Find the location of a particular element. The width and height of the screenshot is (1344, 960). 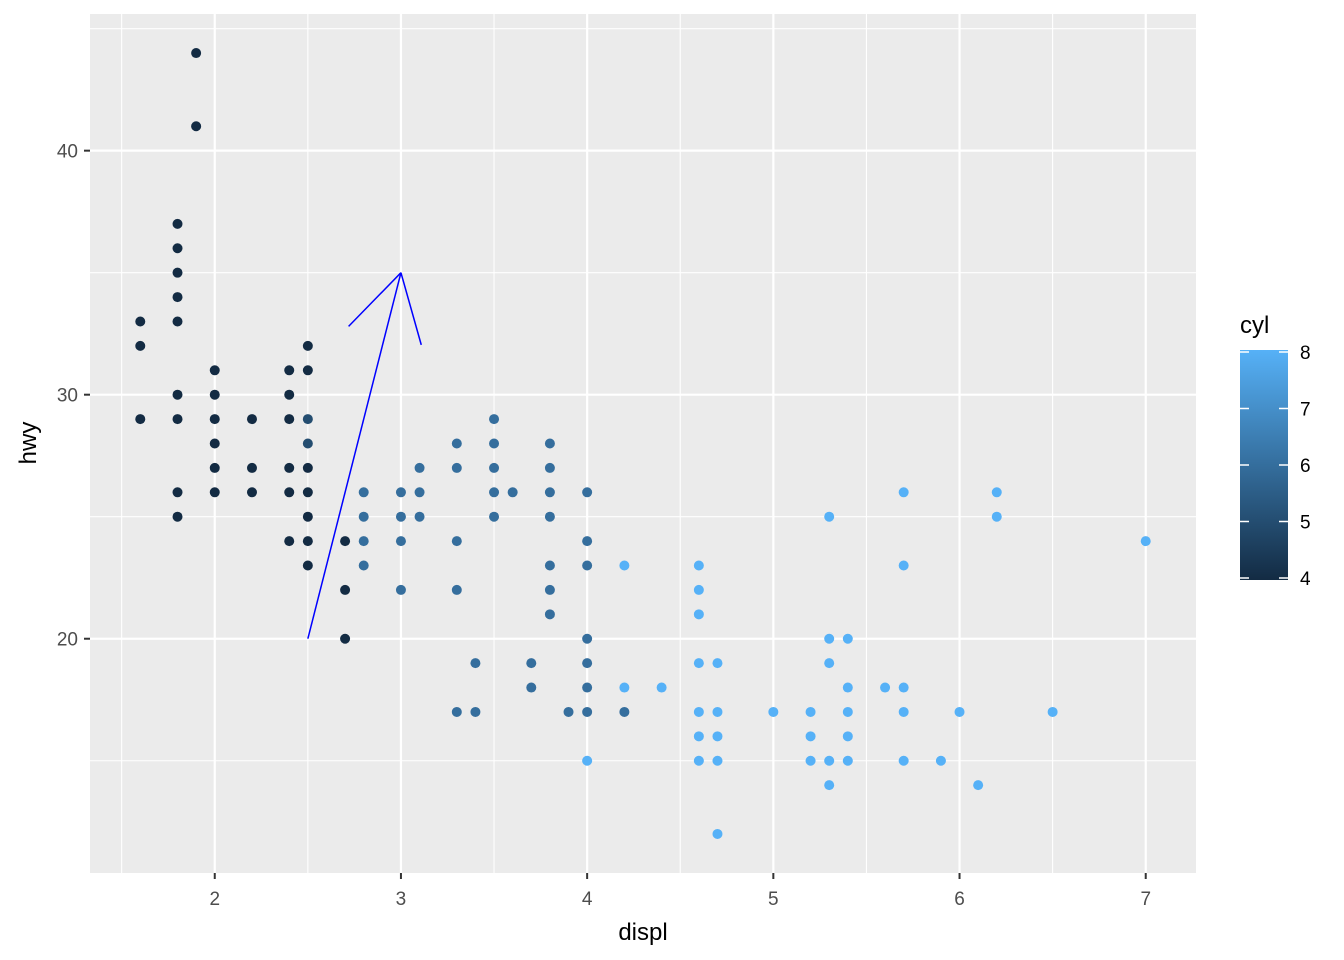

x-tick-label: 7 is located at coordinates (1145, 899).